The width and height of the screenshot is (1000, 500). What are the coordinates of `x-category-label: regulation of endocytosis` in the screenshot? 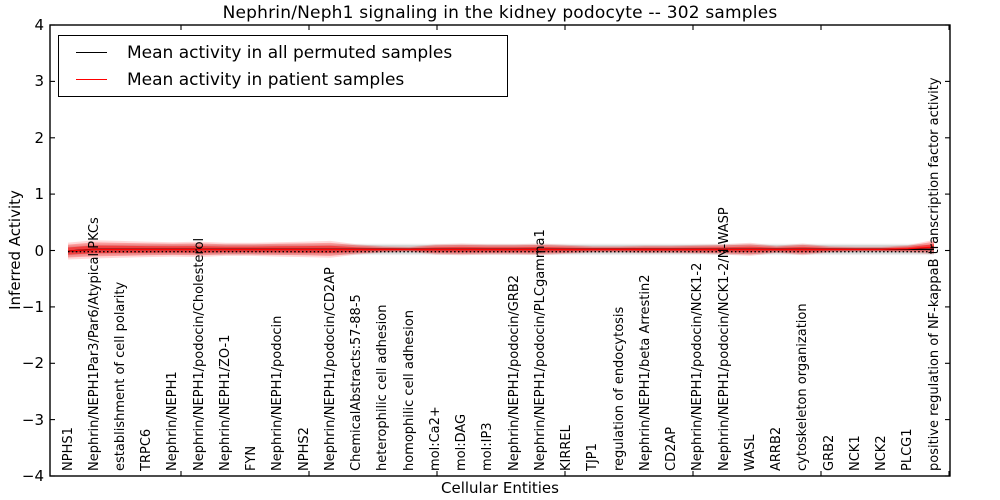 It's located at (619, 388).